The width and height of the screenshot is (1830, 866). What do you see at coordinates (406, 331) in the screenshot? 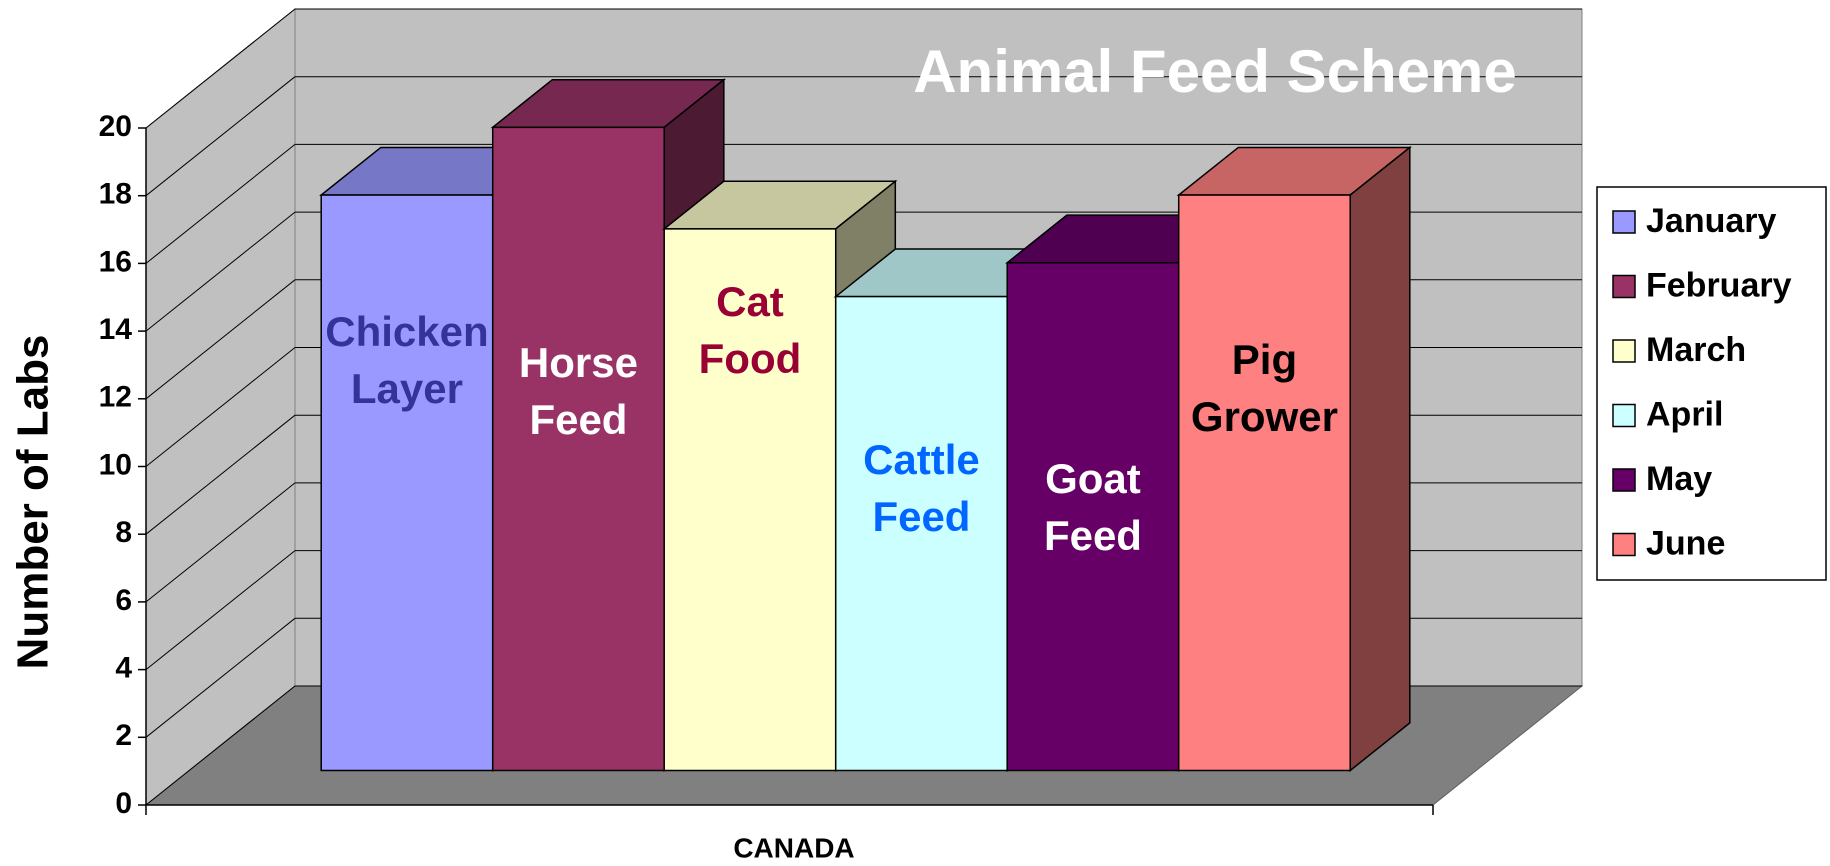
I see `bar-label: Chicken` at bounding box center [406, 331].